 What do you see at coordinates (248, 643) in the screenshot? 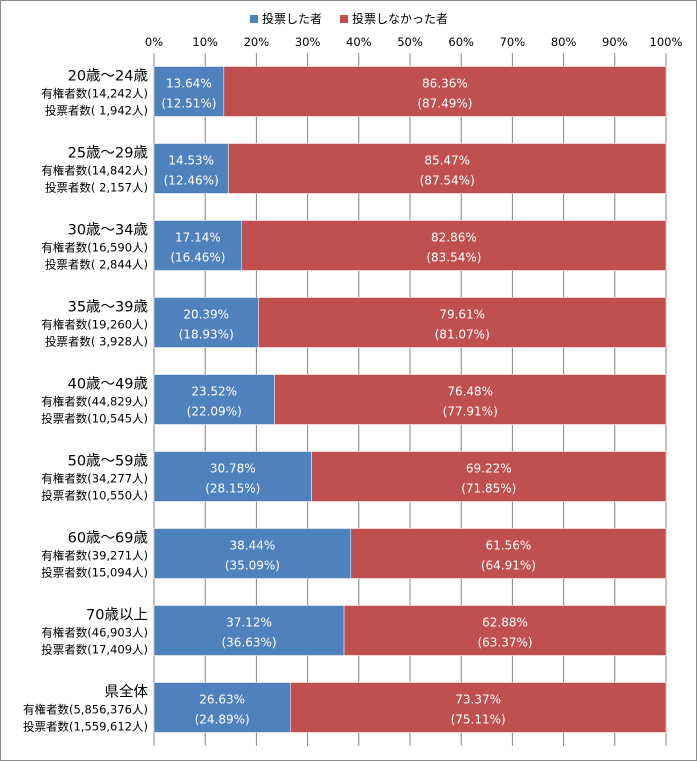
I see `data-sublabel-voted: (36.63%)` at bounding box center [248, 643].